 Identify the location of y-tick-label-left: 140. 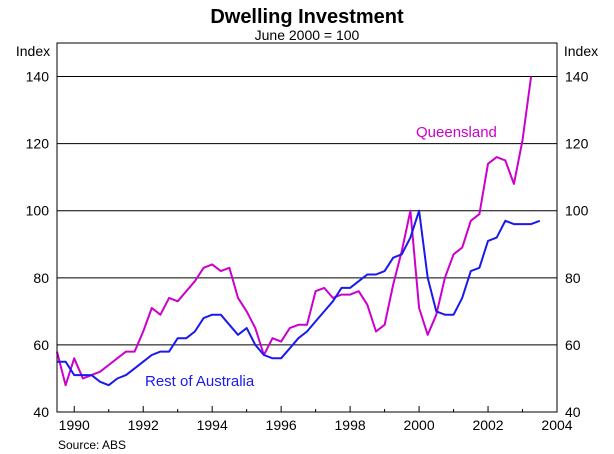
(38, 77).